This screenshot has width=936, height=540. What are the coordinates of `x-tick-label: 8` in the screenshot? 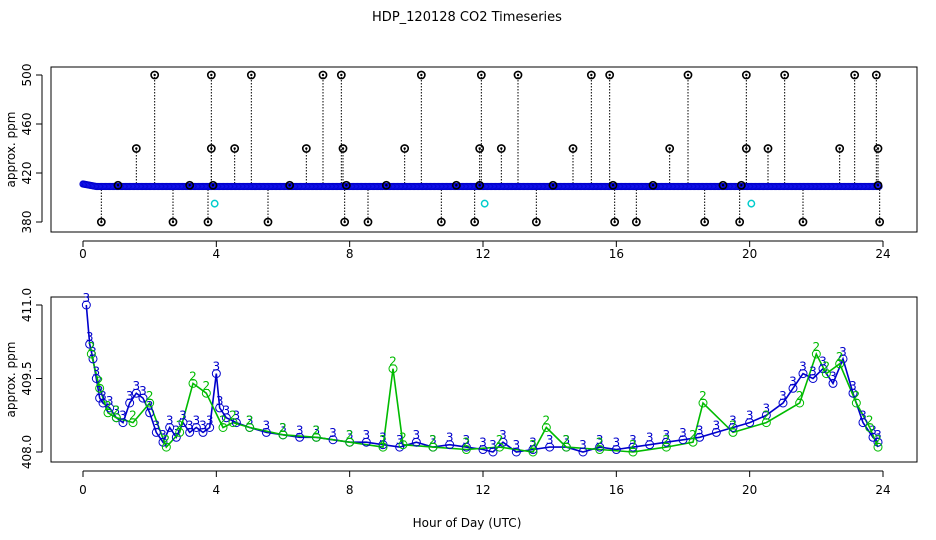 It's located at (350, 490).